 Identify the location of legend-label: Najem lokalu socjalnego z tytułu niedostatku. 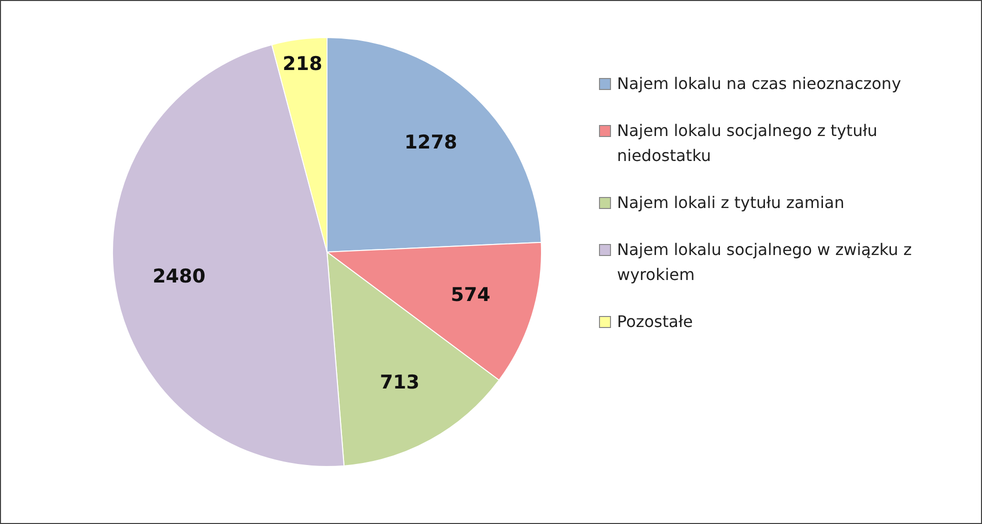
(747, 143).